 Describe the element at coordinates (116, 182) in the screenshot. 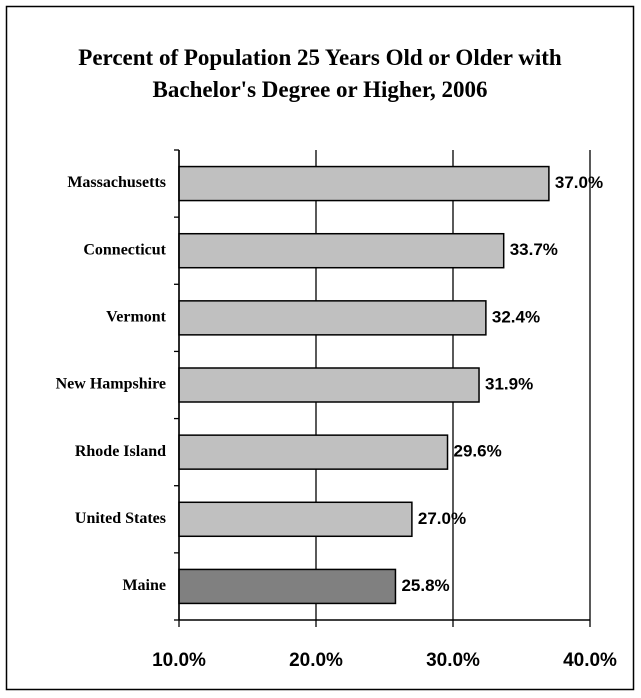

I see `y-tick-label: Massachusetts` at that location.